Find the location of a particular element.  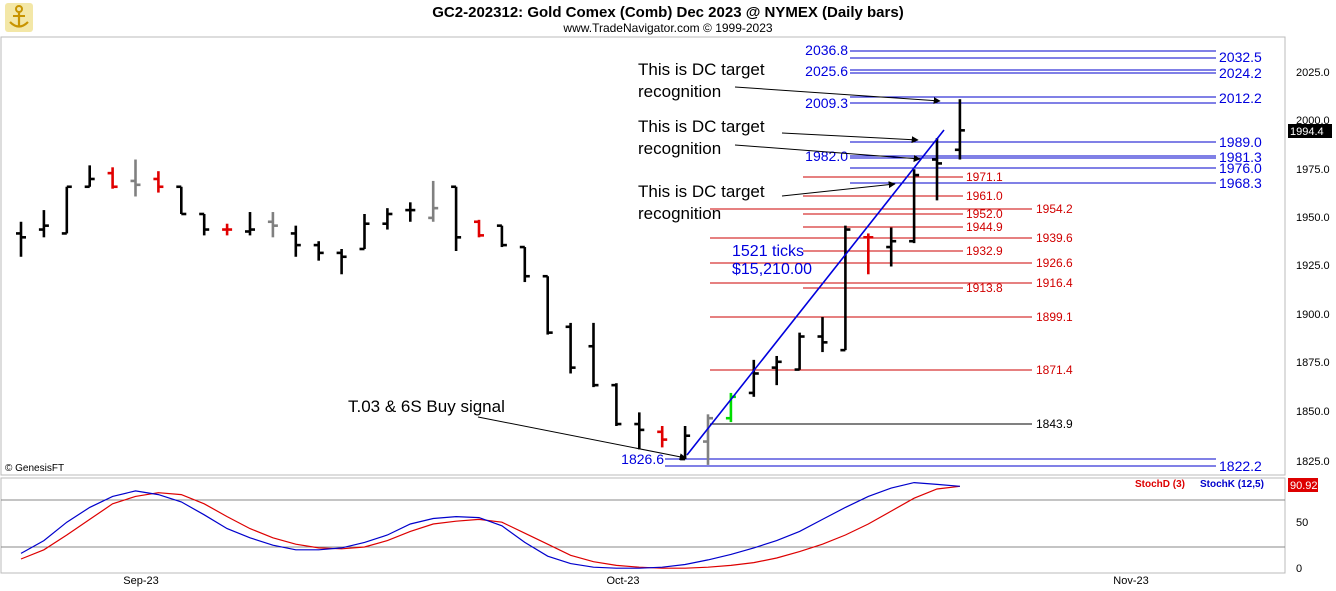

y-tick-label: 1825.0 is located at coordinates (1313, 462).